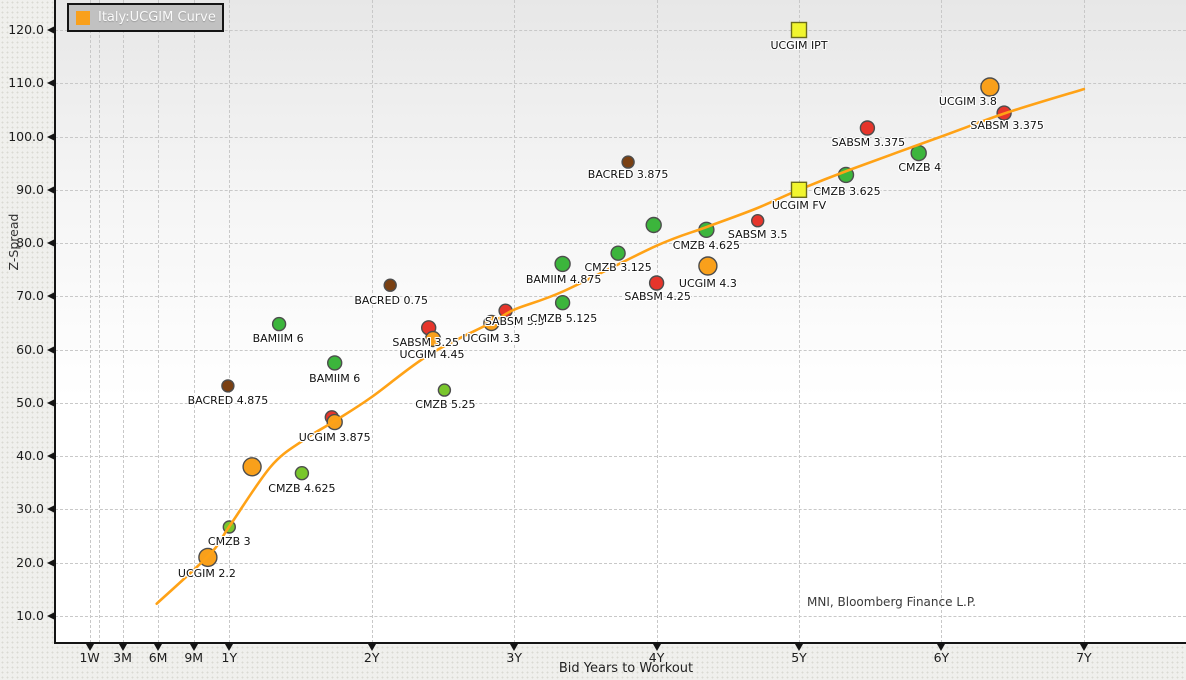  What do you see at coordinates (706, 245) in the screenshot?
I see `data-point-label: CMZB 4.625` at bounding box center [706, 245].